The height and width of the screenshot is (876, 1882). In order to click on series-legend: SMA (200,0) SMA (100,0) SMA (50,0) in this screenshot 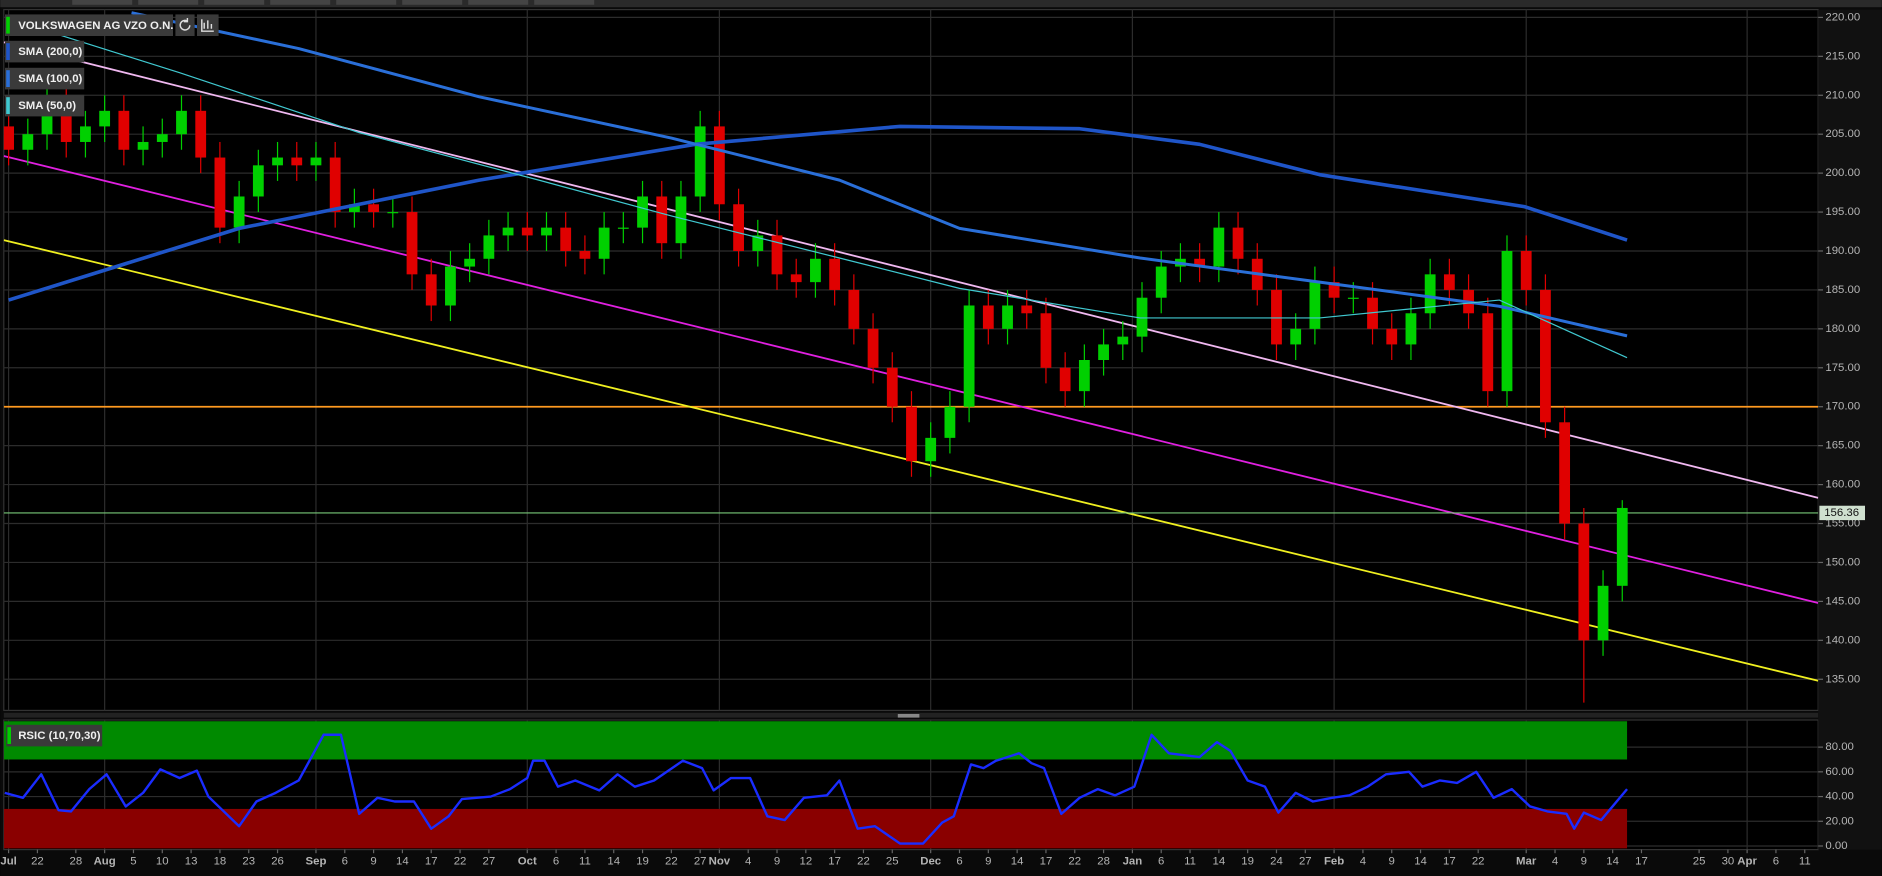, I will do `click(45, 78)`.